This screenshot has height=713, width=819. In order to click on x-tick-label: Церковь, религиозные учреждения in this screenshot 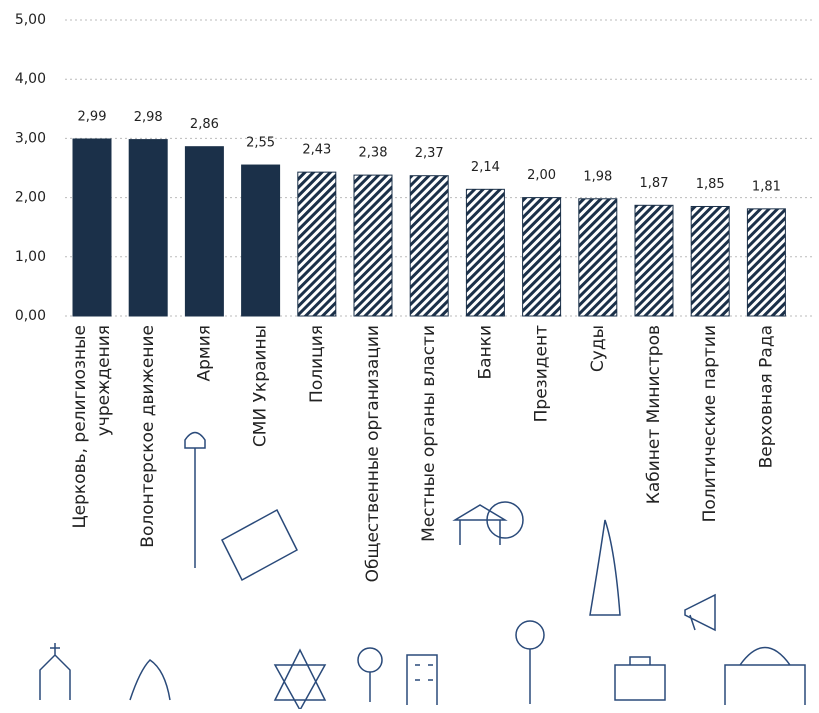, I will do `click(92, 427)`.